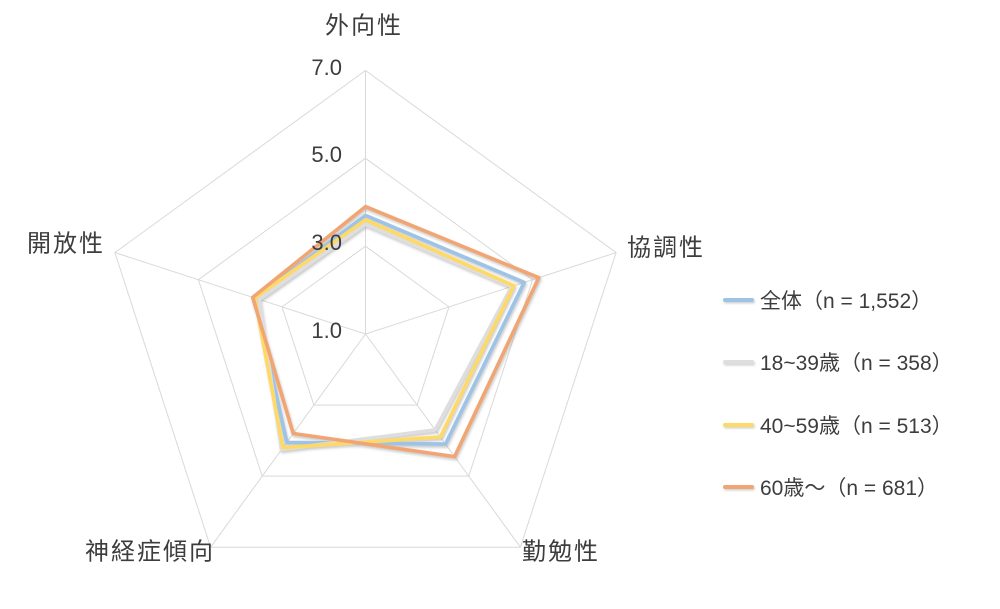 Image resolution: width=1000 pixels, height=609 pixels. I want to click on radar-series-lines, so click(395, 331).